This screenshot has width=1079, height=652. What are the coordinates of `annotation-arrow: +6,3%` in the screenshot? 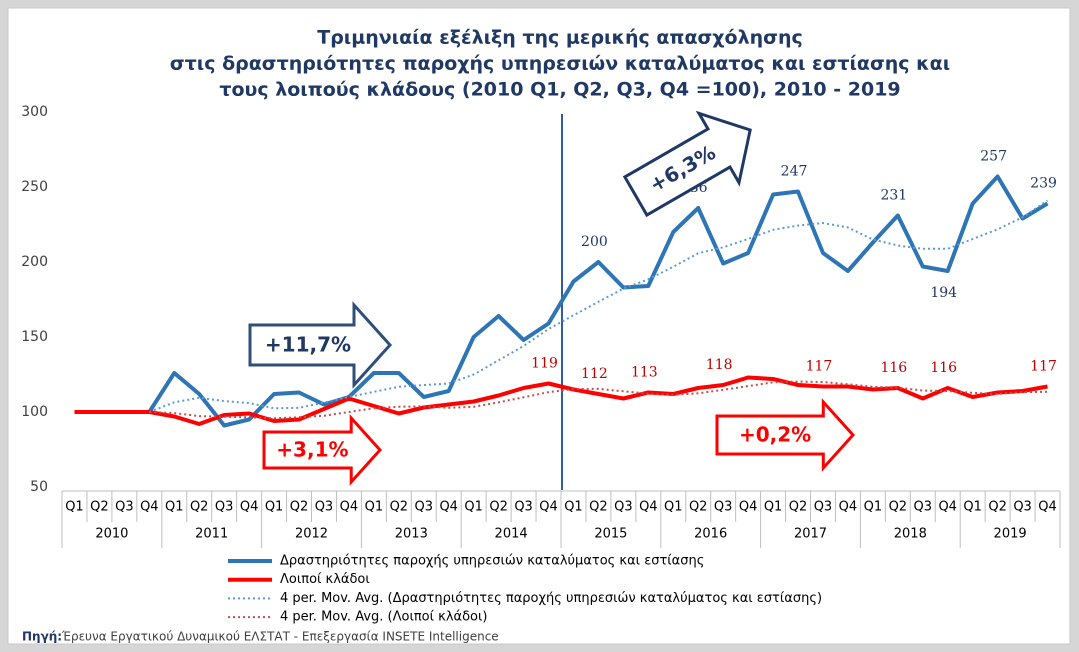 It's located at (687, 164).